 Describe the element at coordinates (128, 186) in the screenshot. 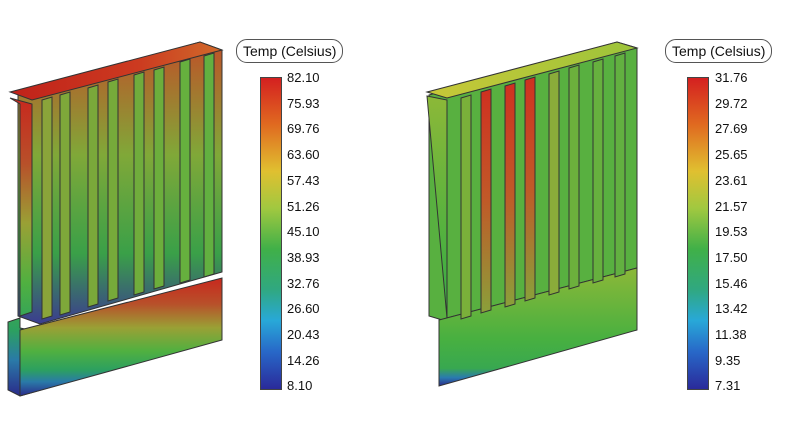

I see `left-fins` at that location.